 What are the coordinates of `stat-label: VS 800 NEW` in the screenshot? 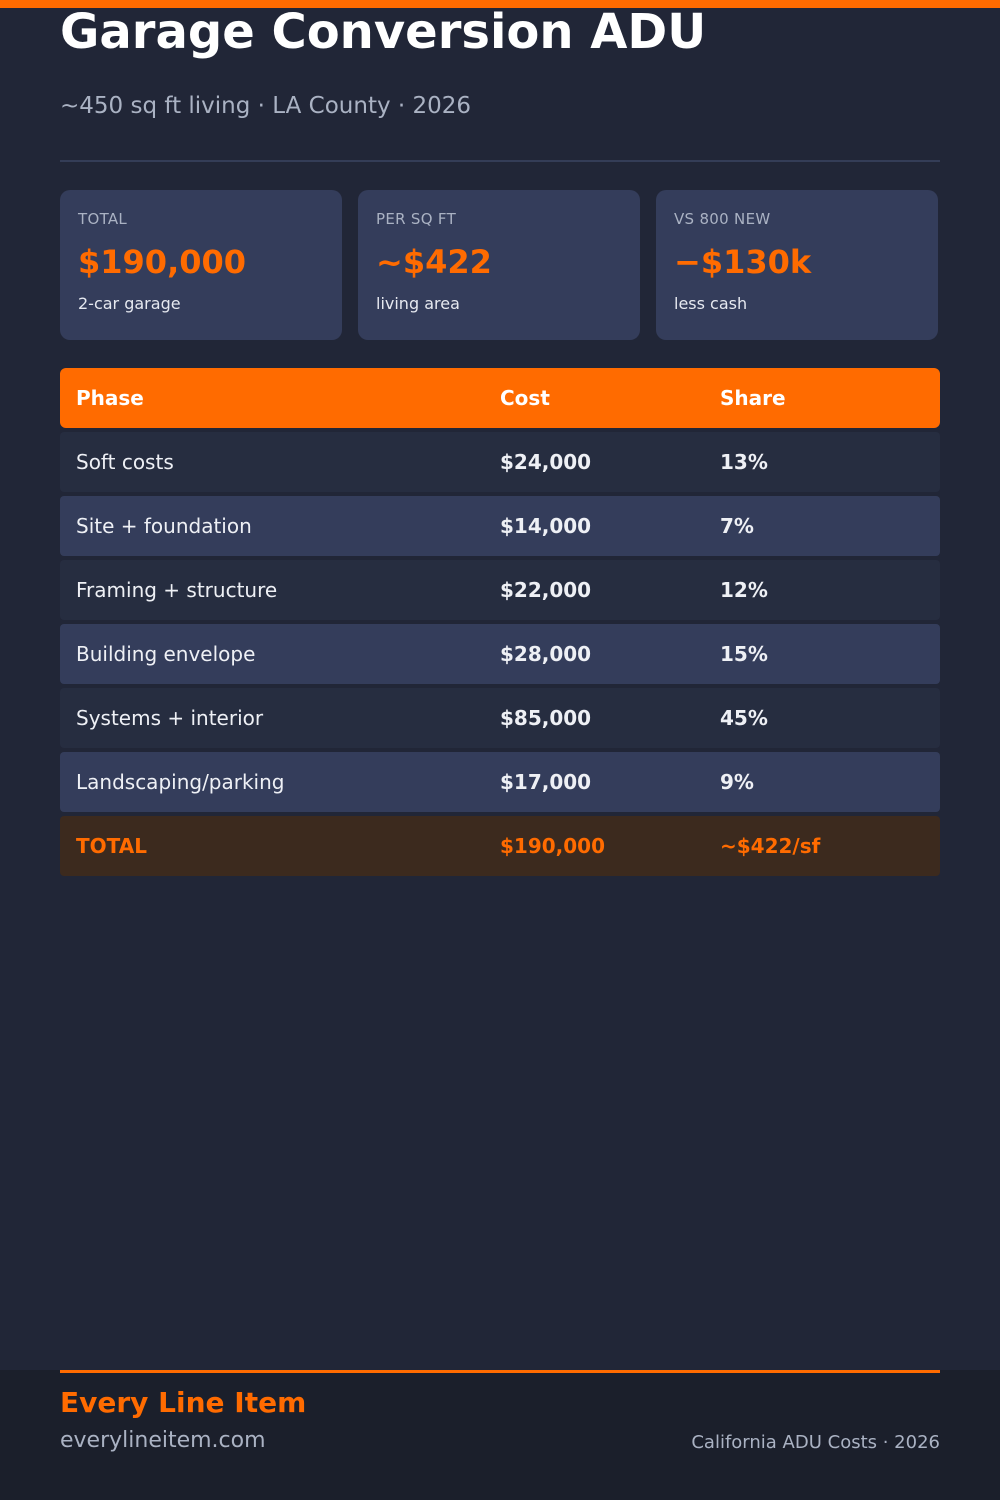 It's located at (722, 219).